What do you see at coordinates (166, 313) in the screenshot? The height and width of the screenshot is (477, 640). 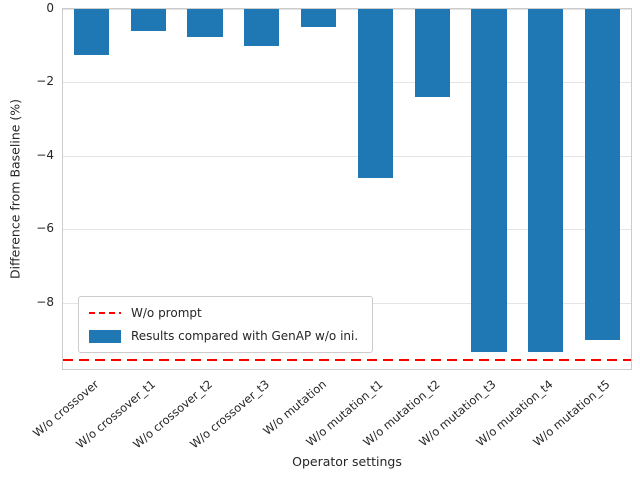 I see `legend-label: W/o prompt` at bounding box center [166, 313].